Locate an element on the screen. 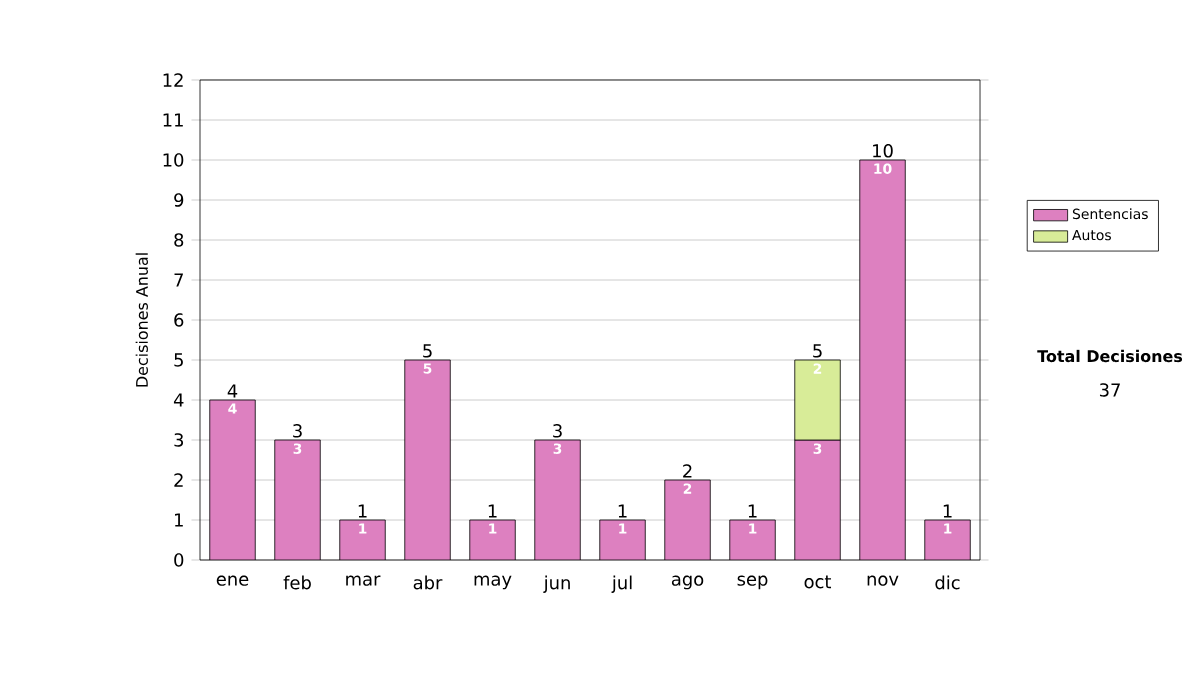  y-tick-label: 5 is located at coordinates (178, 360).